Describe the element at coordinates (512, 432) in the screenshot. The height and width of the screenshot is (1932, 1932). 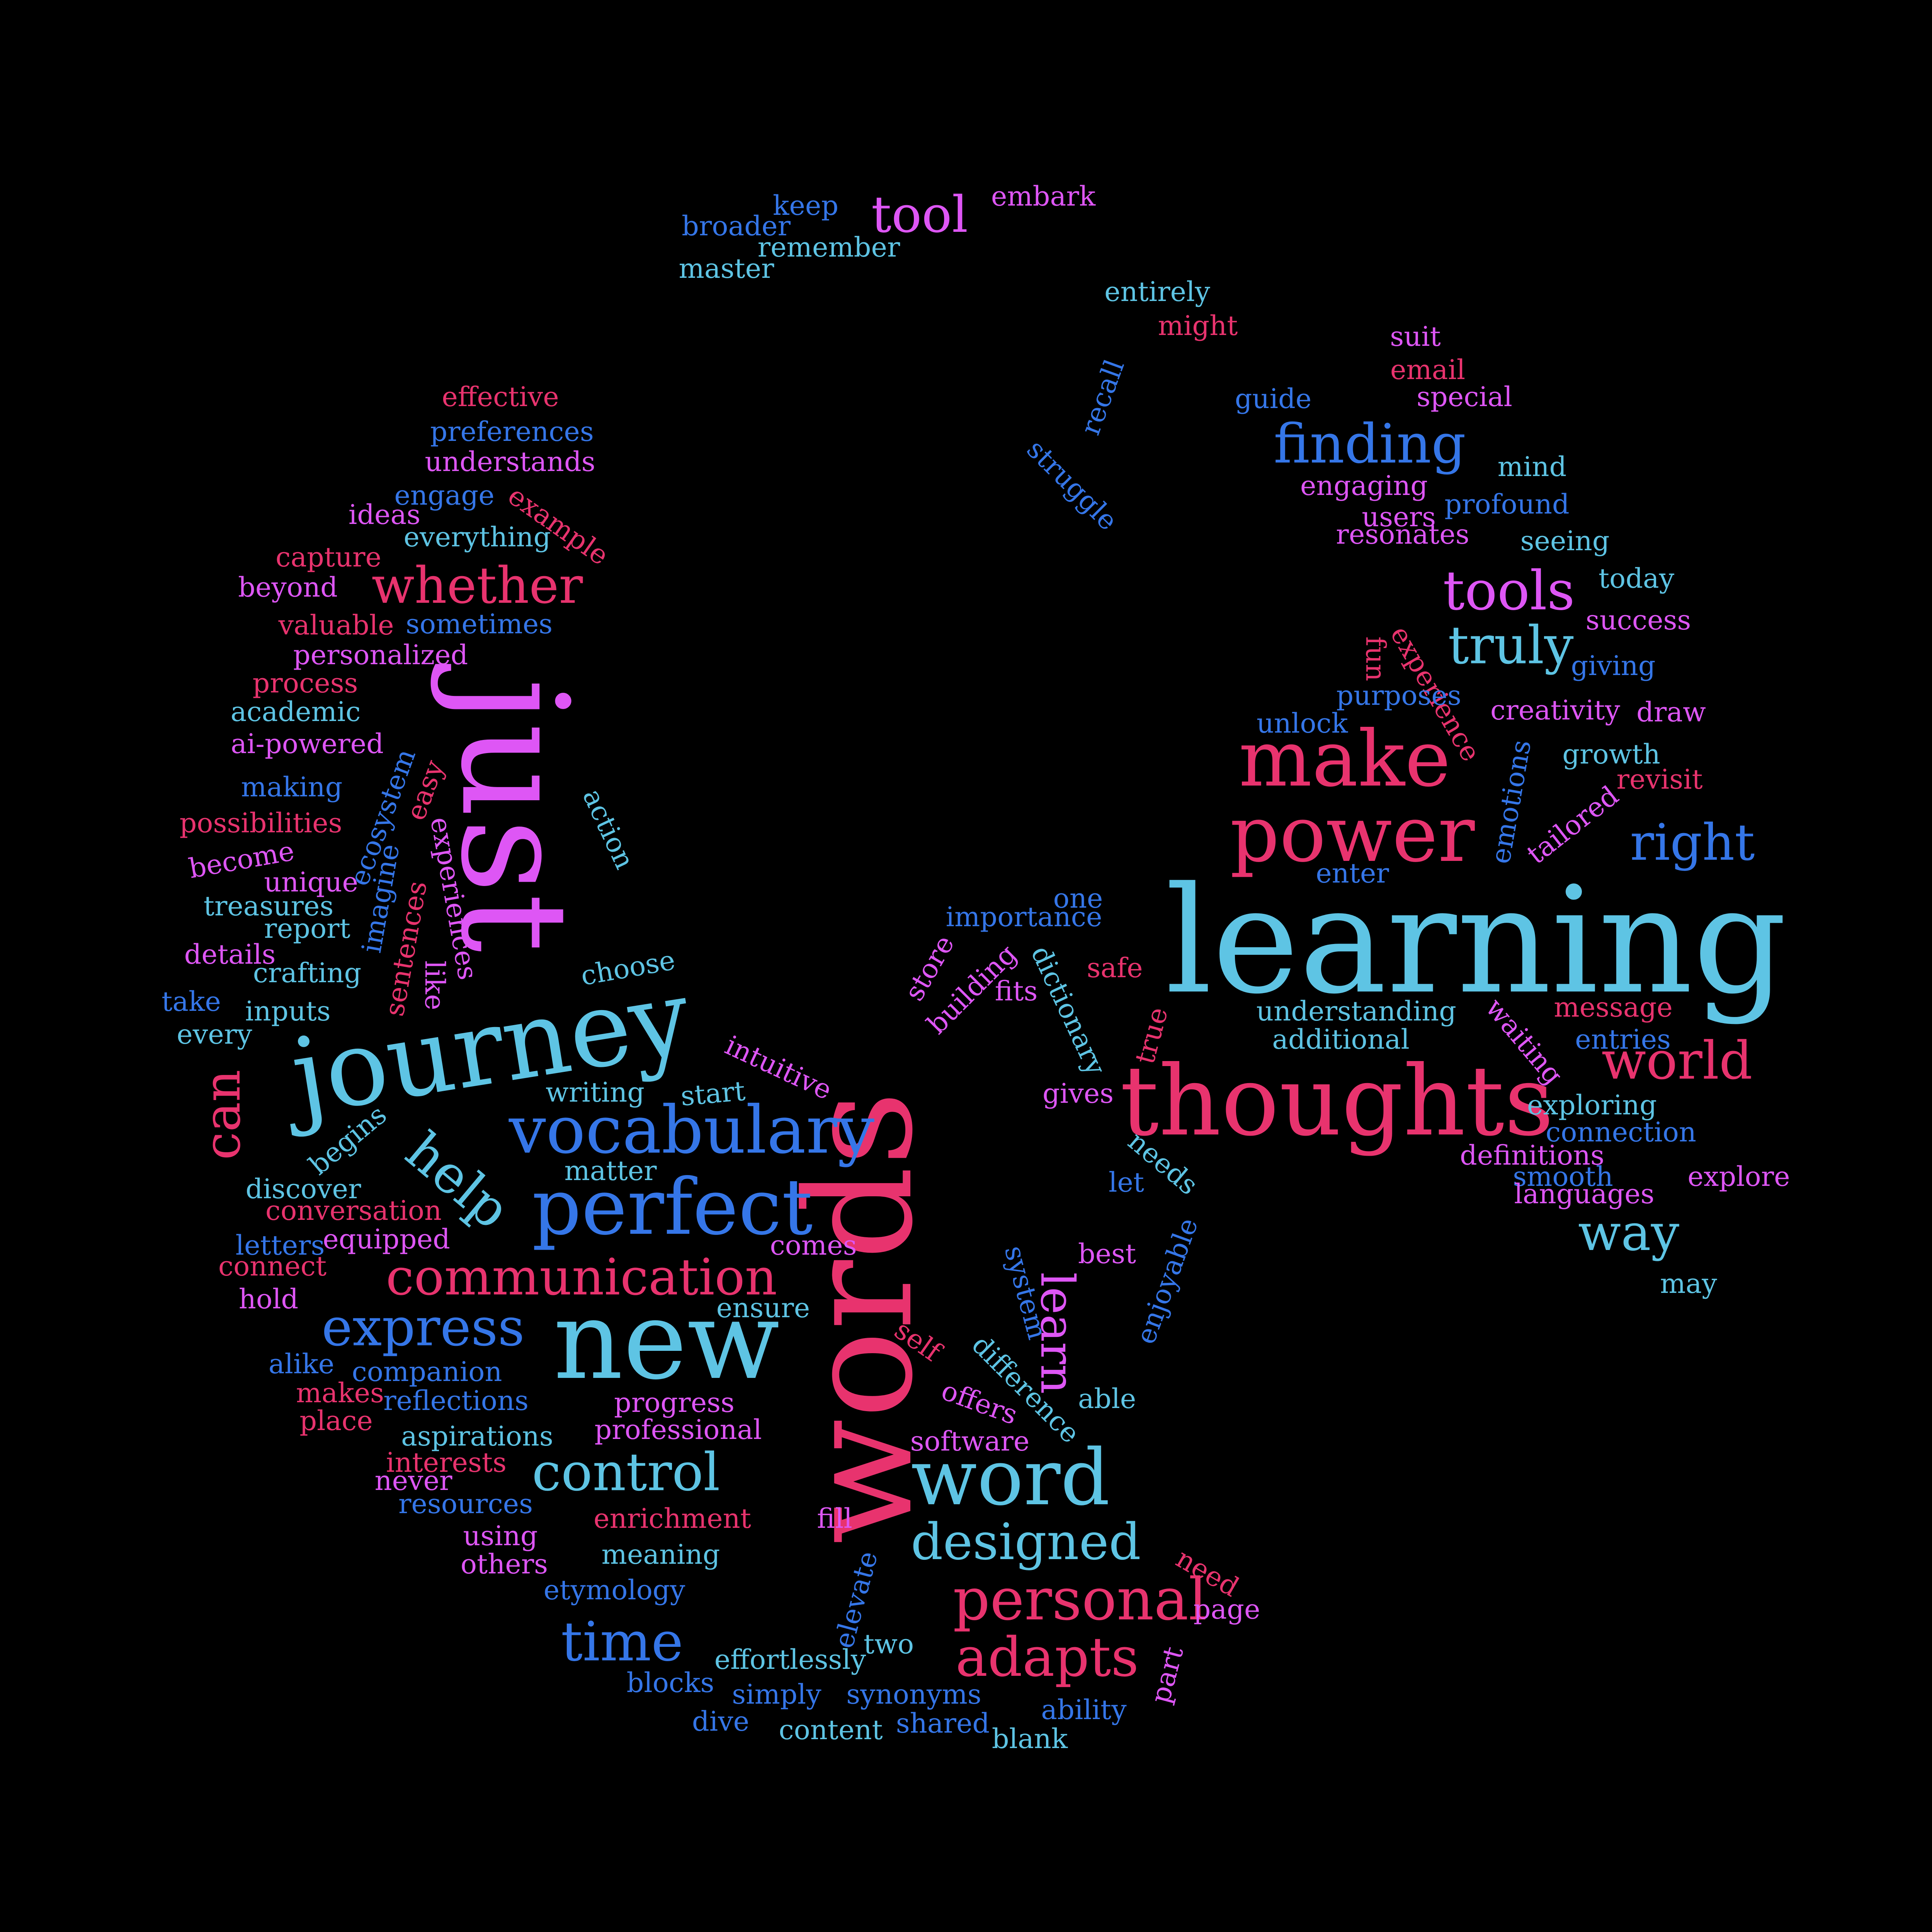
I see `cloud-word: preferences` at that location.